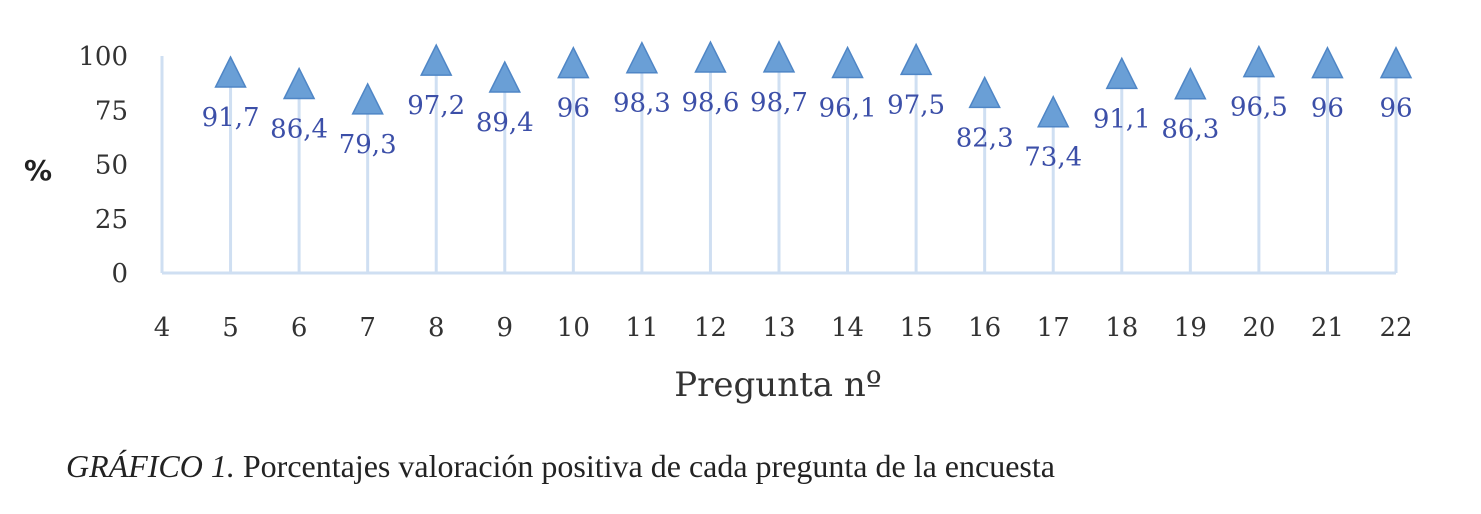 The width and height of the screenshot is (1481, 514). What do you see at coordinates (299, 130) in the screenshot?
I see `data-label: 86,4` at bounding box center [299, 130].